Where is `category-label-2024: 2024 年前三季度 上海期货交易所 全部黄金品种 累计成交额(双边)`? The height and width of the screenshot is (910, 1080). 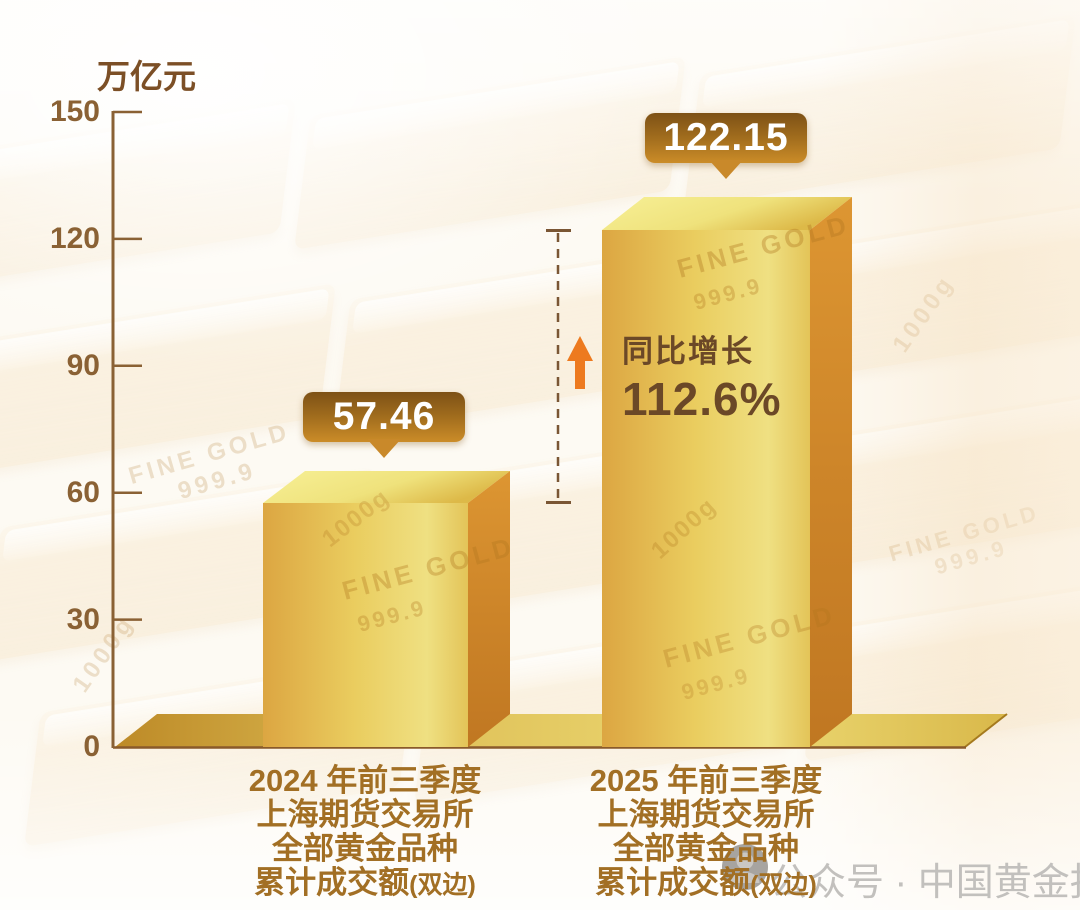
category-label-2024: 2024 年前三季度 上海期货交易所 全部黄金品种 累计成交额(双边) is located at coordinates (365, 833).